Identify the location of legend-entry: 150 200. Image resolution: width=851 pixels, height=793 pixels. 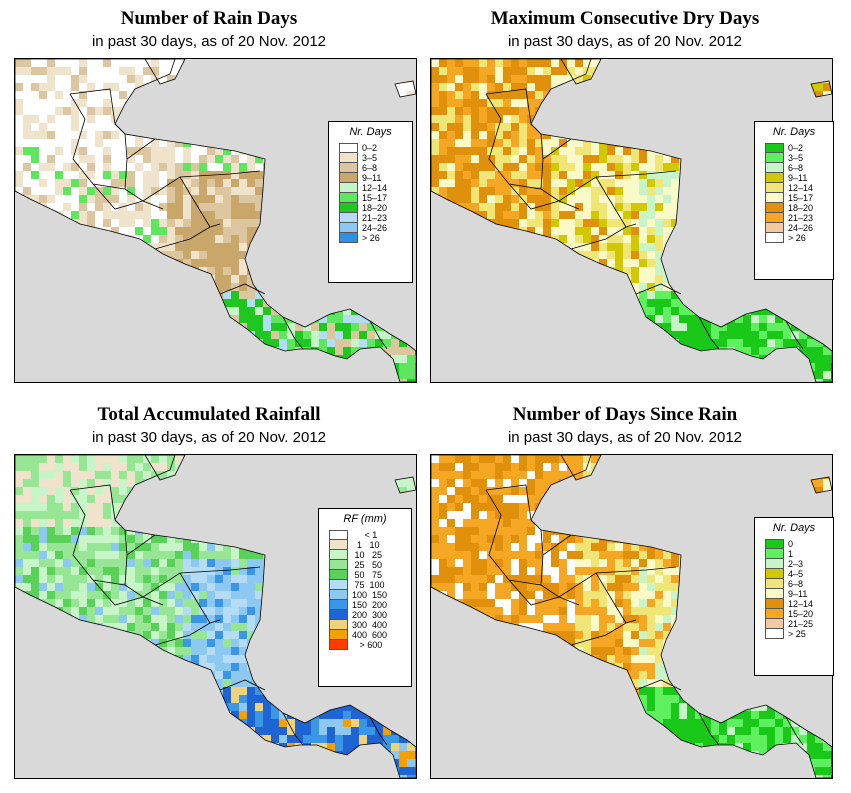
(370, 605).